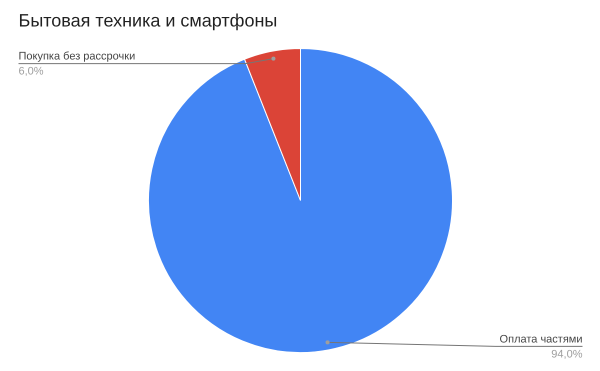  Describe the element at coordinates (77, 56) in the screenshot. I see `slice-label: Покупка без рассрочки` at that location.